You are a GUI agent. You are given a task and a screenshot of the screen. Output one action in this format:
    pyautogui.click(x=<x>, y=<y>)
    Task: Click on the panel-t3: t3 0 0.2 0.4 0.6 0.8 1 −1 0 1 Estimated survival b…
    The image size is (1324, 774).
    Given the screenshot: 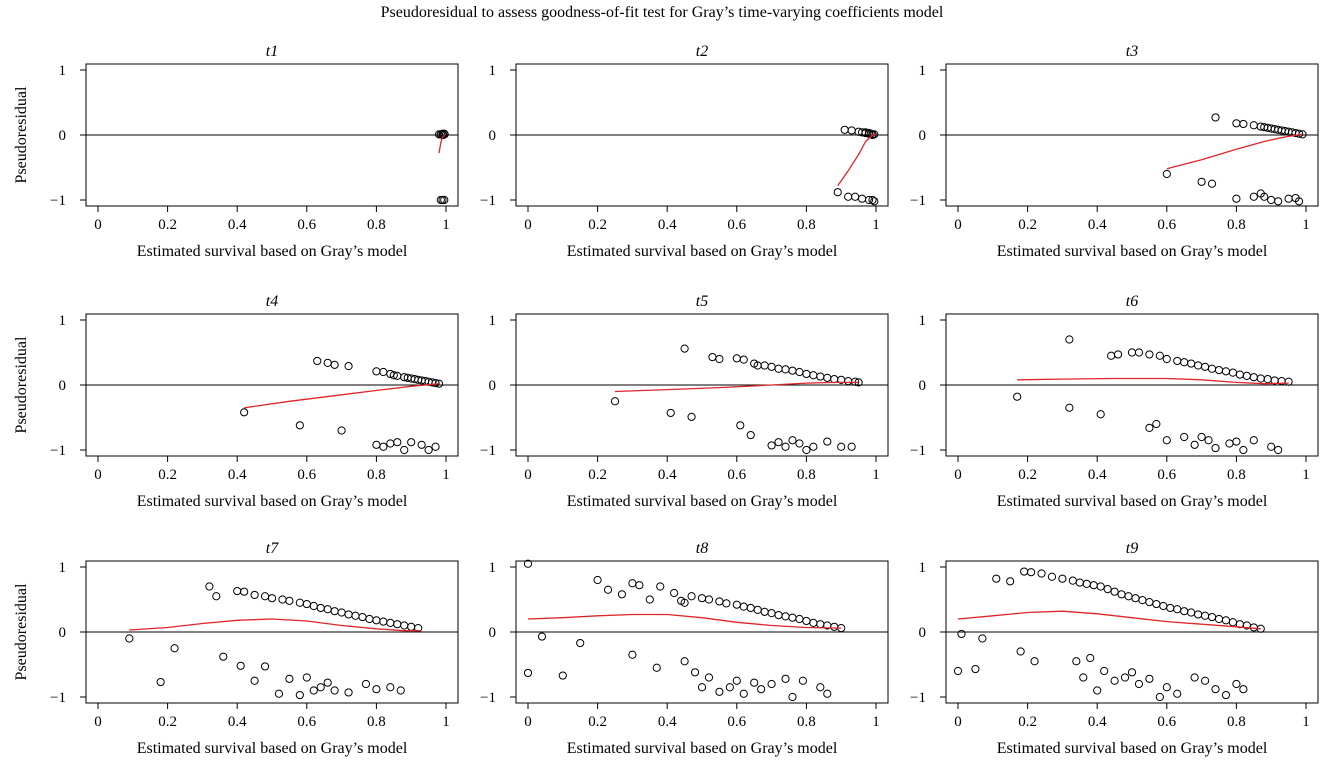 What is the action you would take?
    pyautogui.click(x=1114, y=151)
    